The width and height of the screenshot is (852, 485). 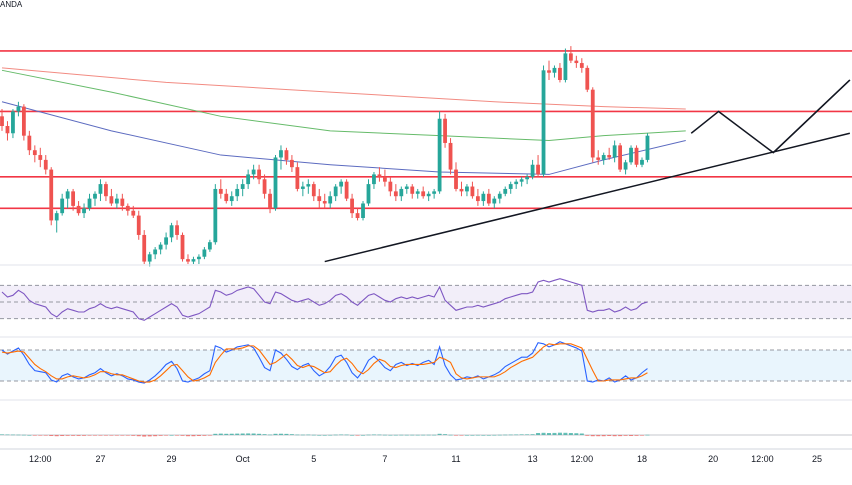 What do you see at coordinates (426, 362) in the screenshot?
I see `stochastic-pane` at bounding box center [426, 362].